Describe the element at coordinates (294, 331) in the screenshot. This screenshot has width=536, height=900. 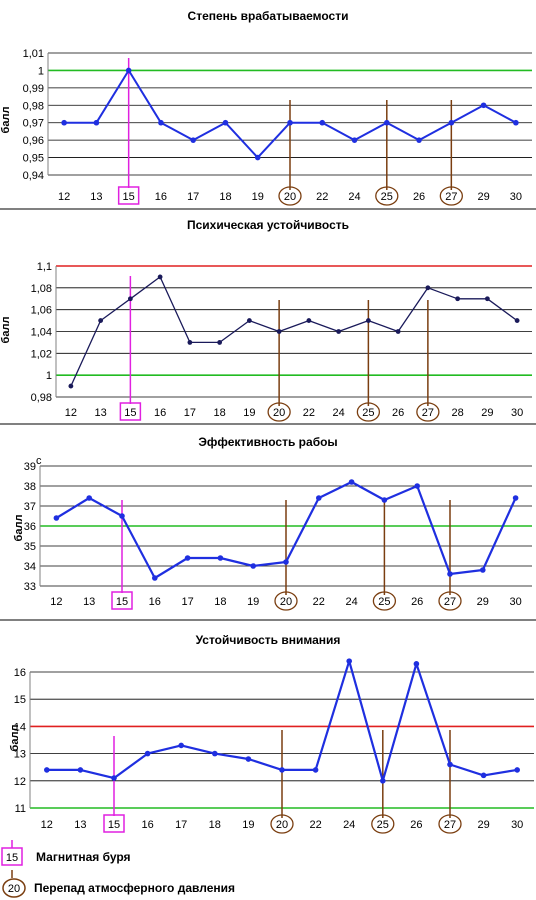
I see `series-line` at that location.